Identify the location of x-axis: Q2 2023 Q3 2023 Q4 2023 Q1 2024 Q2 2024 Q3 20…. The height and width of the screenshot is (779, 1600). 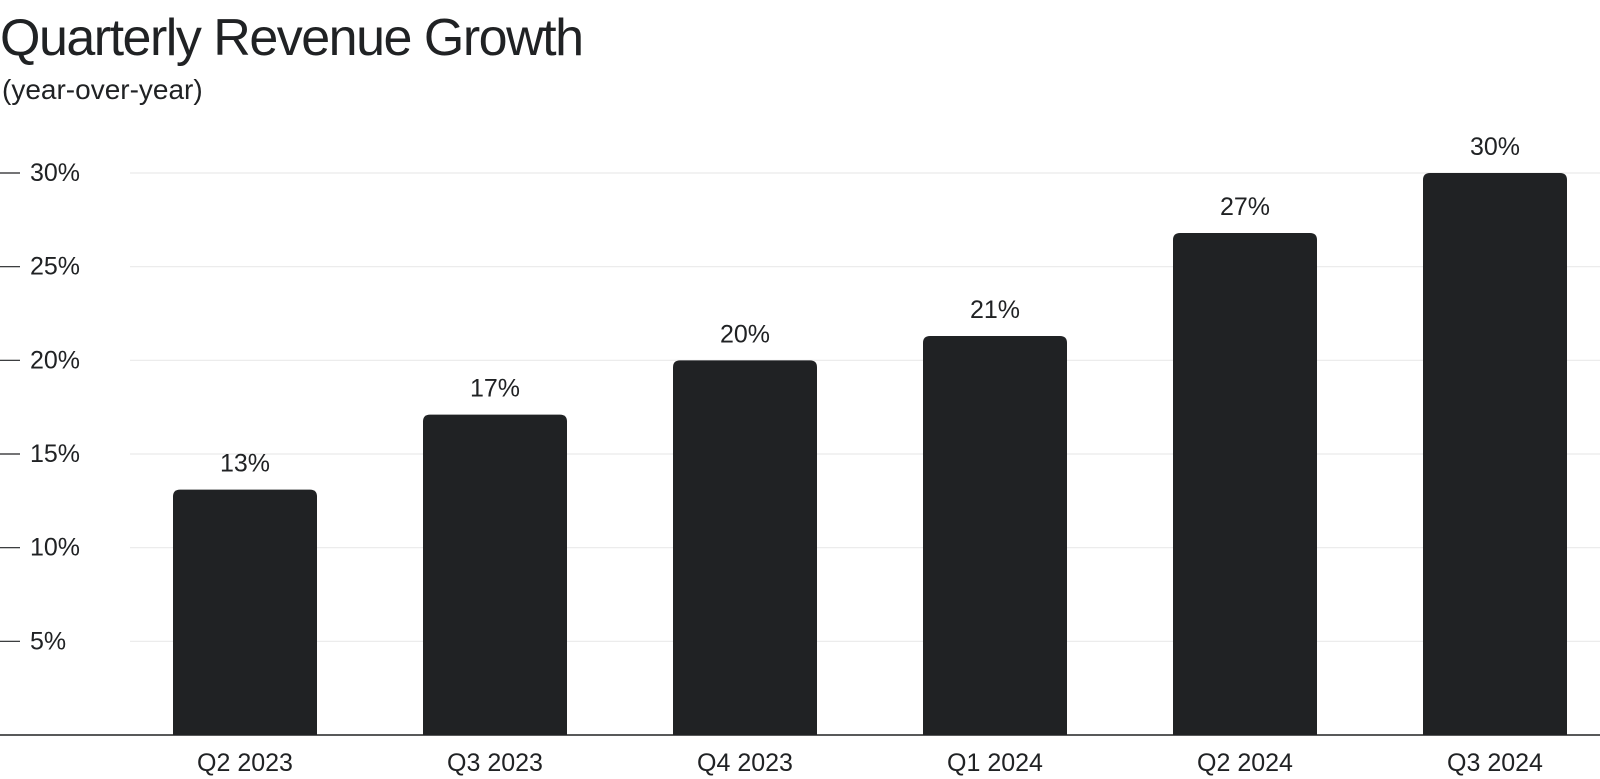
(800, 755).